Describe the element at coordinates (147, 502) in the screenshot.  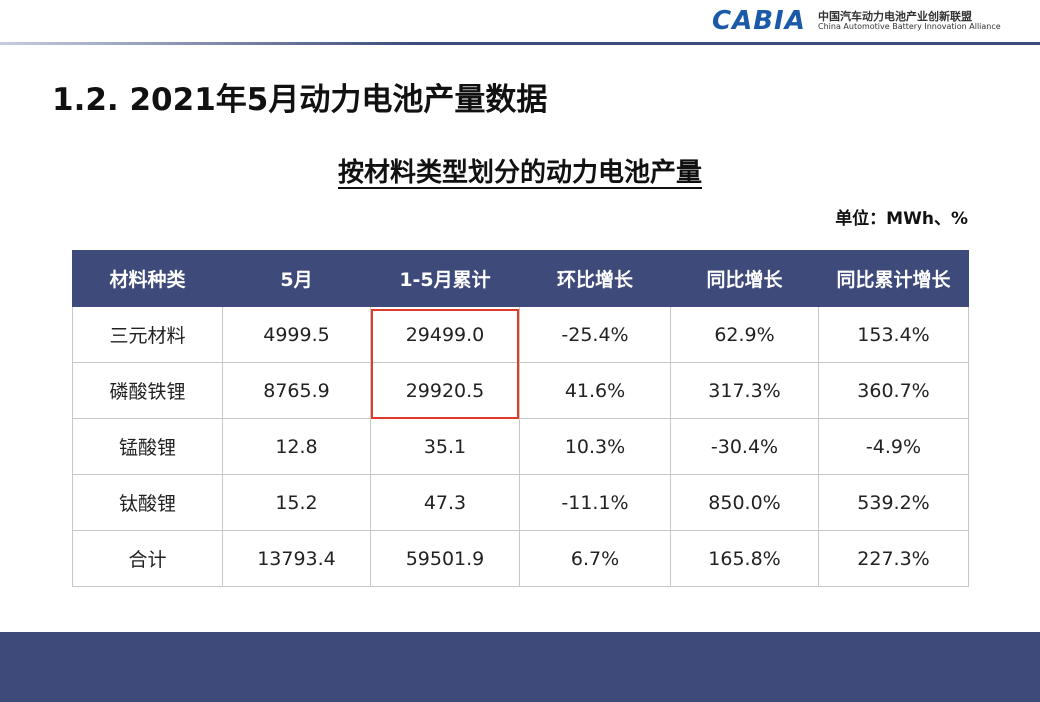
I see `row-label: 钛酸锂` at that location.